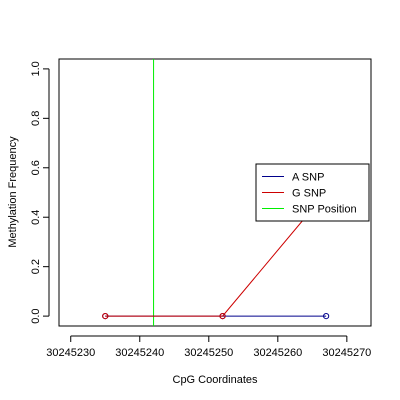 This screenshot has height=400, width=400. I want to click on series-point-a-snp, so click(326, 316).